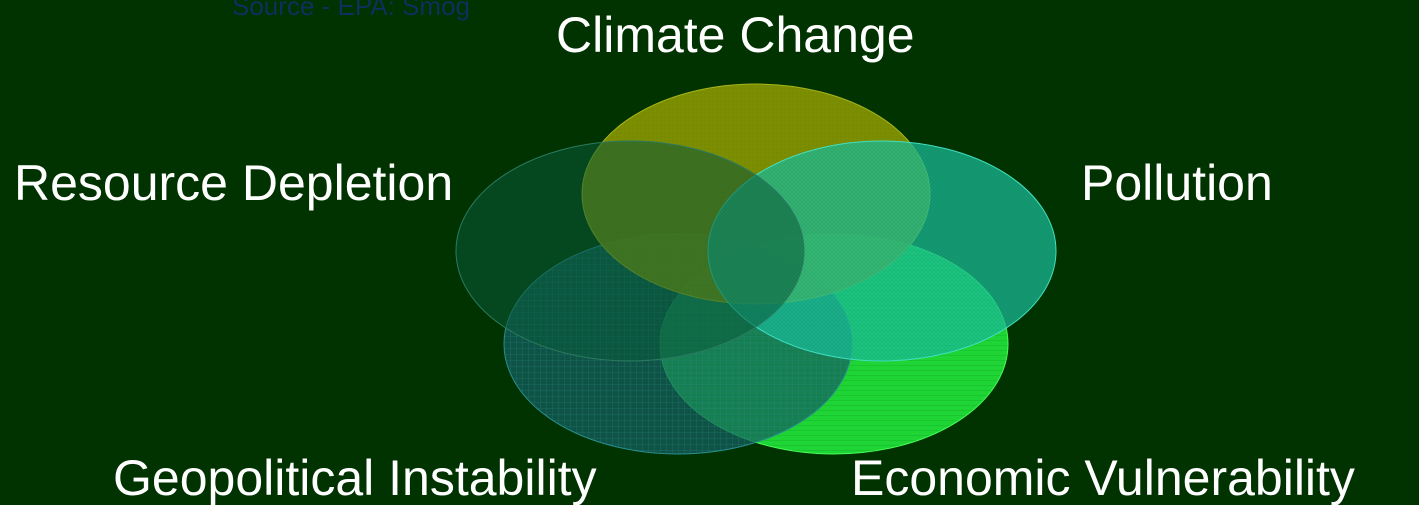 This screenshot has width=1419, height=505. I want to click on ellipse-resource, so click(630, 251).